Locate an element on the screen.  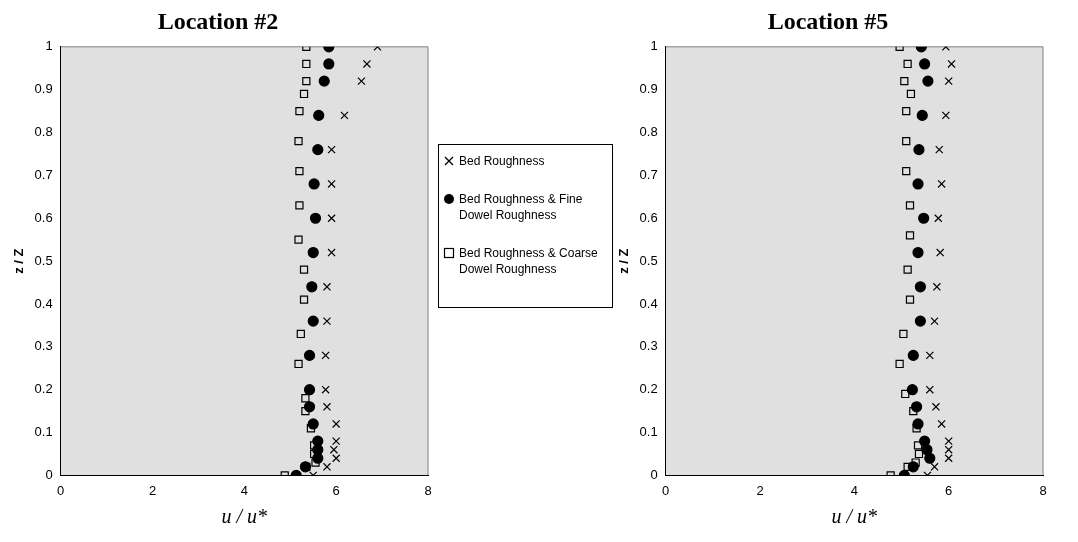
legend-label: Bed Roughness & Fine Dowel Roughness is located at coordinates (521, 207).